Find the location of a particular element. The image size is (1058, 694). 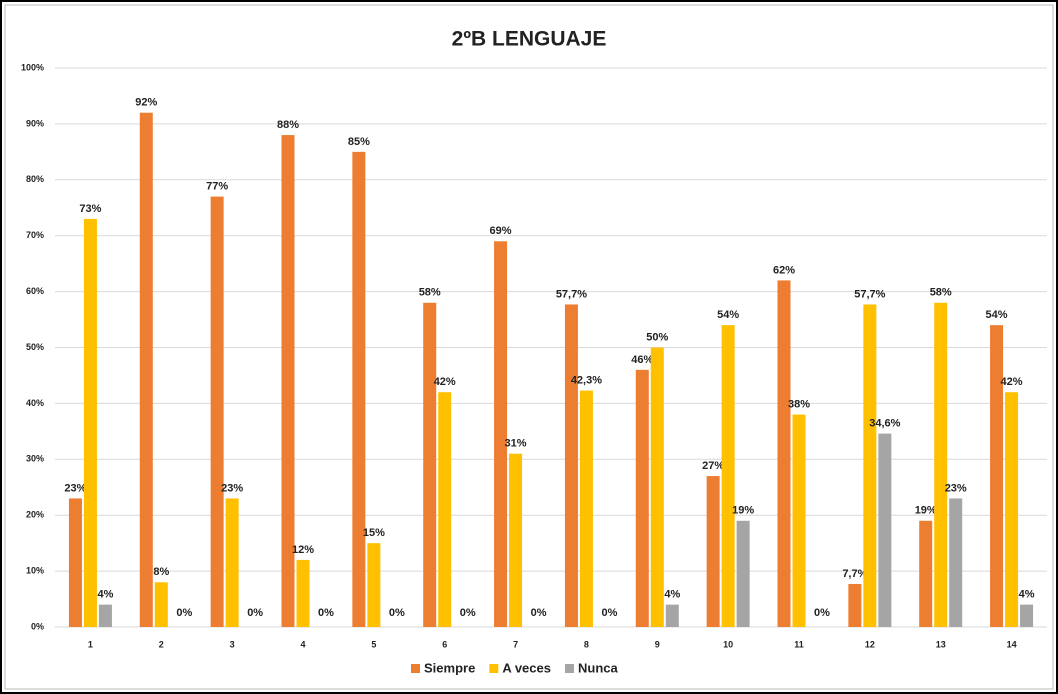

data-label: 15% is located at coordinates (374, 533).